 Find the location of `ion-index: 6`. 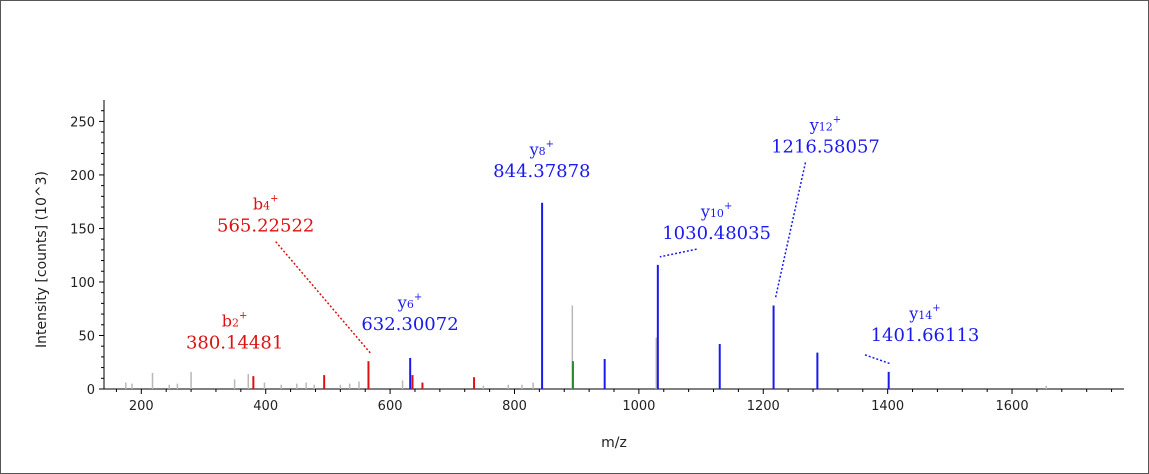

ion-index: 6 is located at coordinates (410, 304).